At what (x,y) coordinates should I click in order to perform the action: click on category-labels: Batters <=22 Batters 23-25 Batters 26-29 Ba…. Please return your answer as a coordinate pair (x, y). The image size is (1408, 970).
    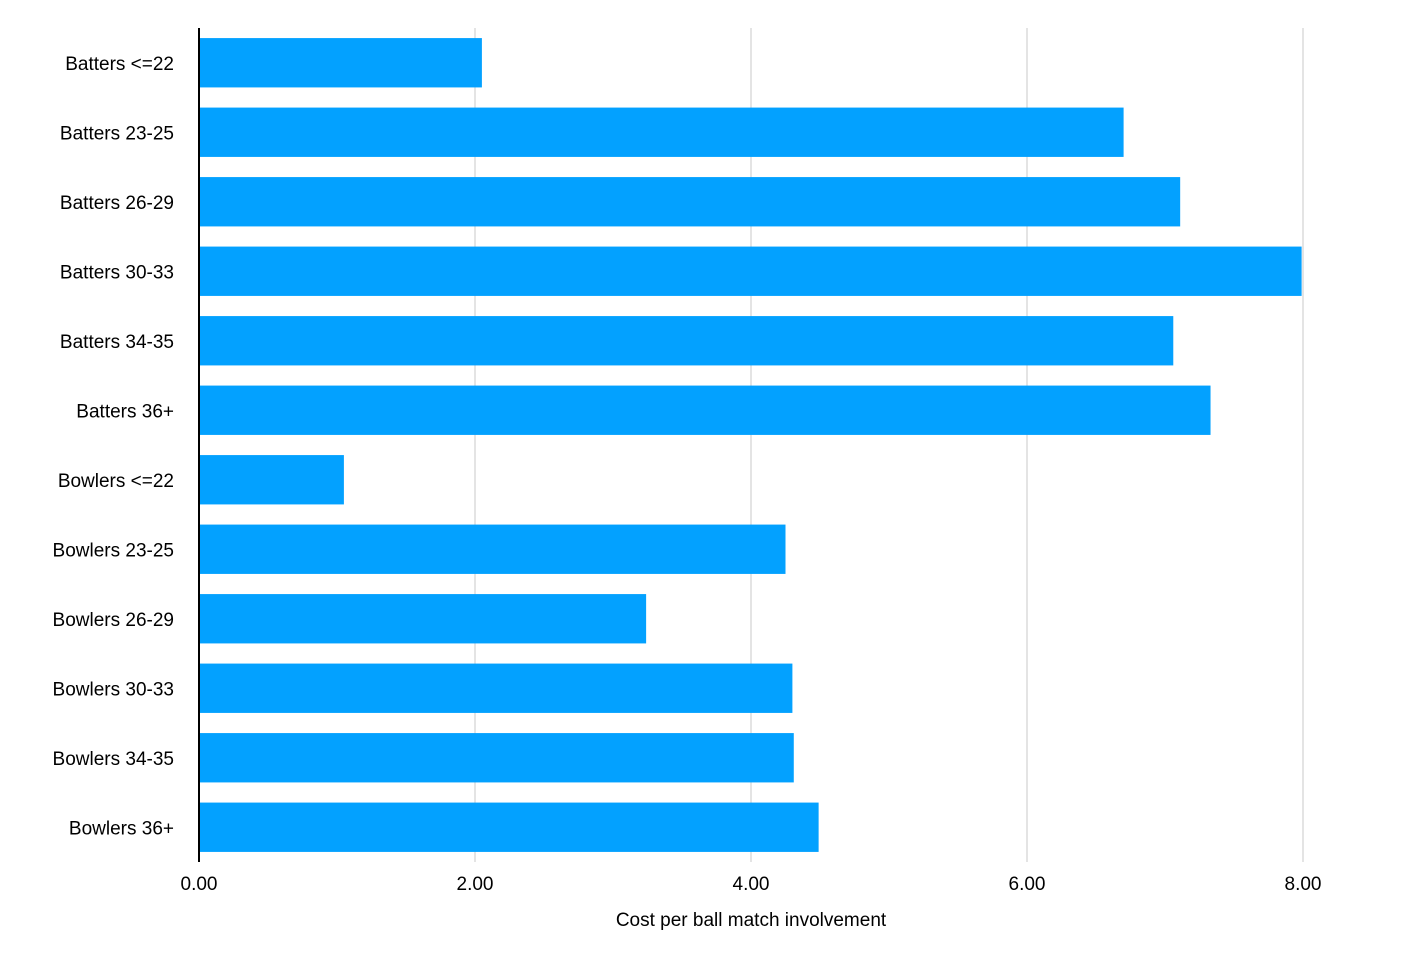
    Looking at the image, I should click on (113, 447).